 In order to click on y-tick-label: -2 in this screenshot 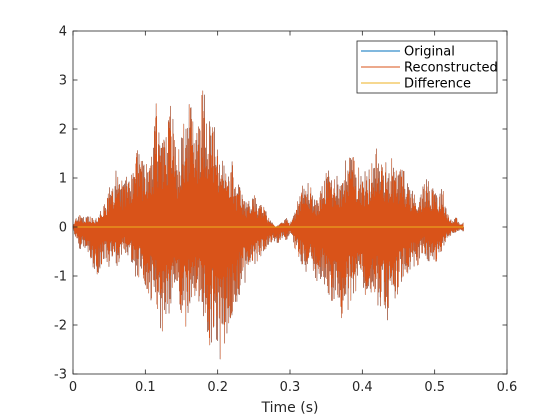, I will do `click(60, 326)`.